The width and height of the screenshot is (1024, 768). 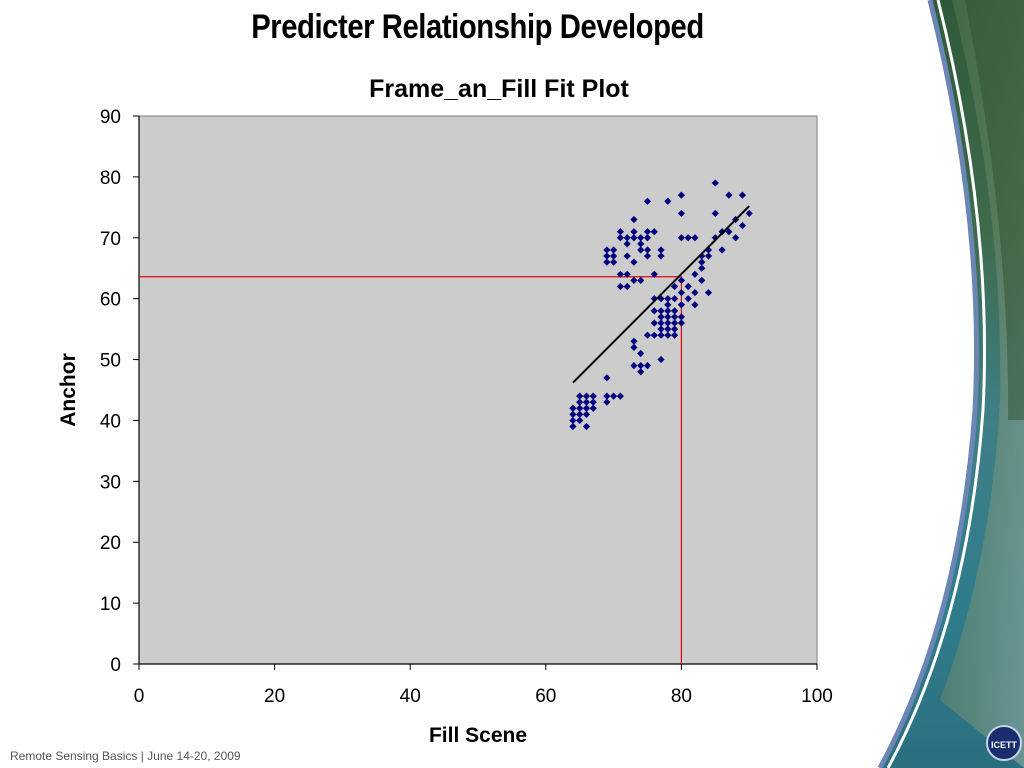 I want to click on x-tick-label: 0, so click(x=139, y=696).